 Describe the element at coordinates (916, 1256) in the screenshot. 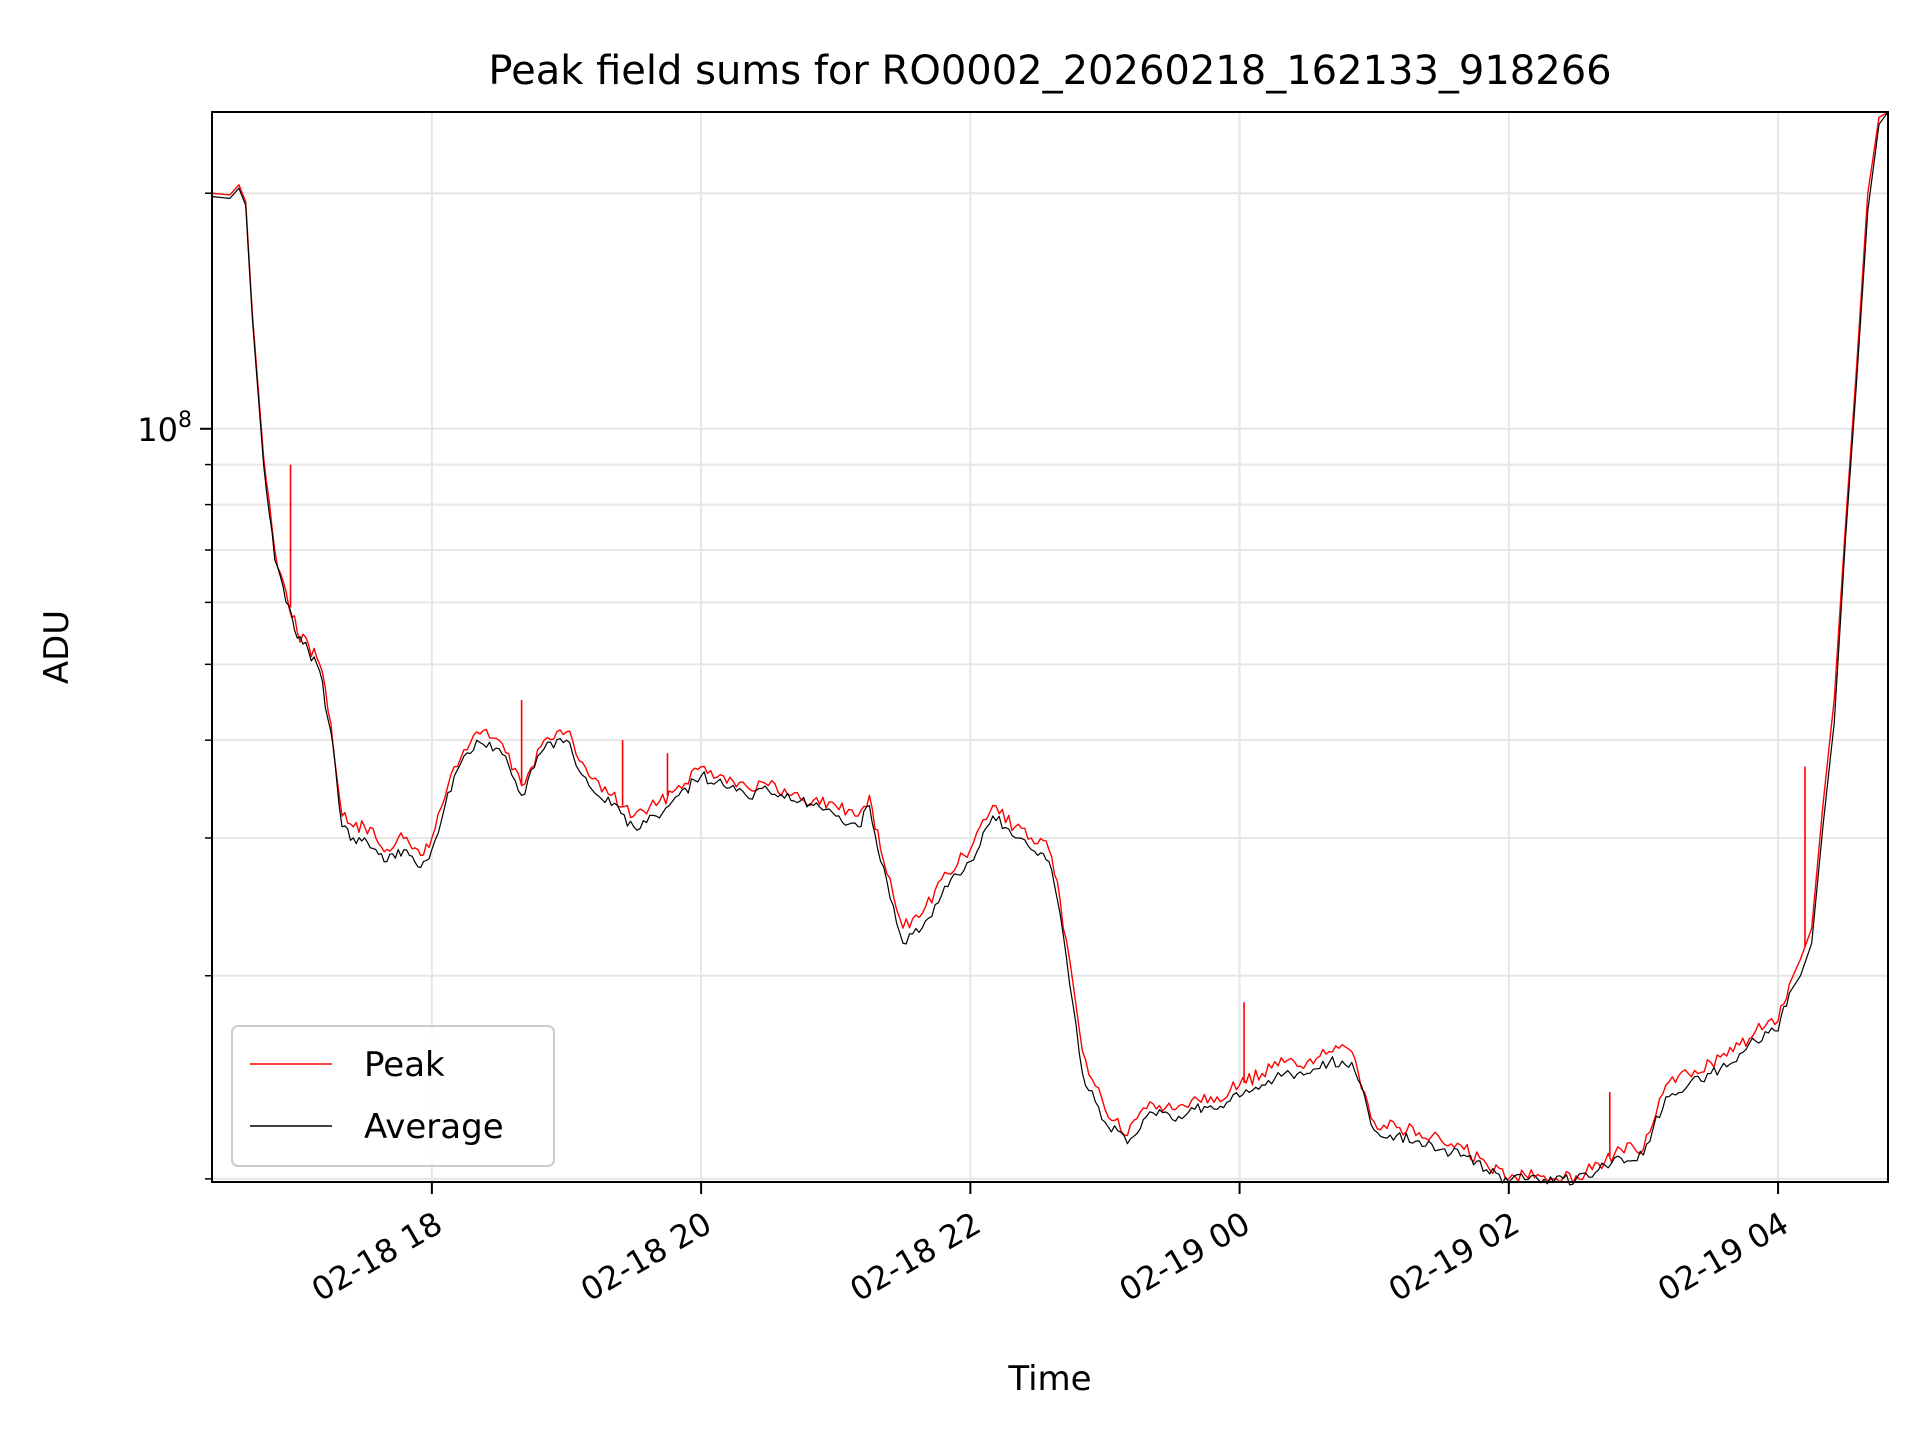

I see `x-tick-label: 02-18 22` at that location.